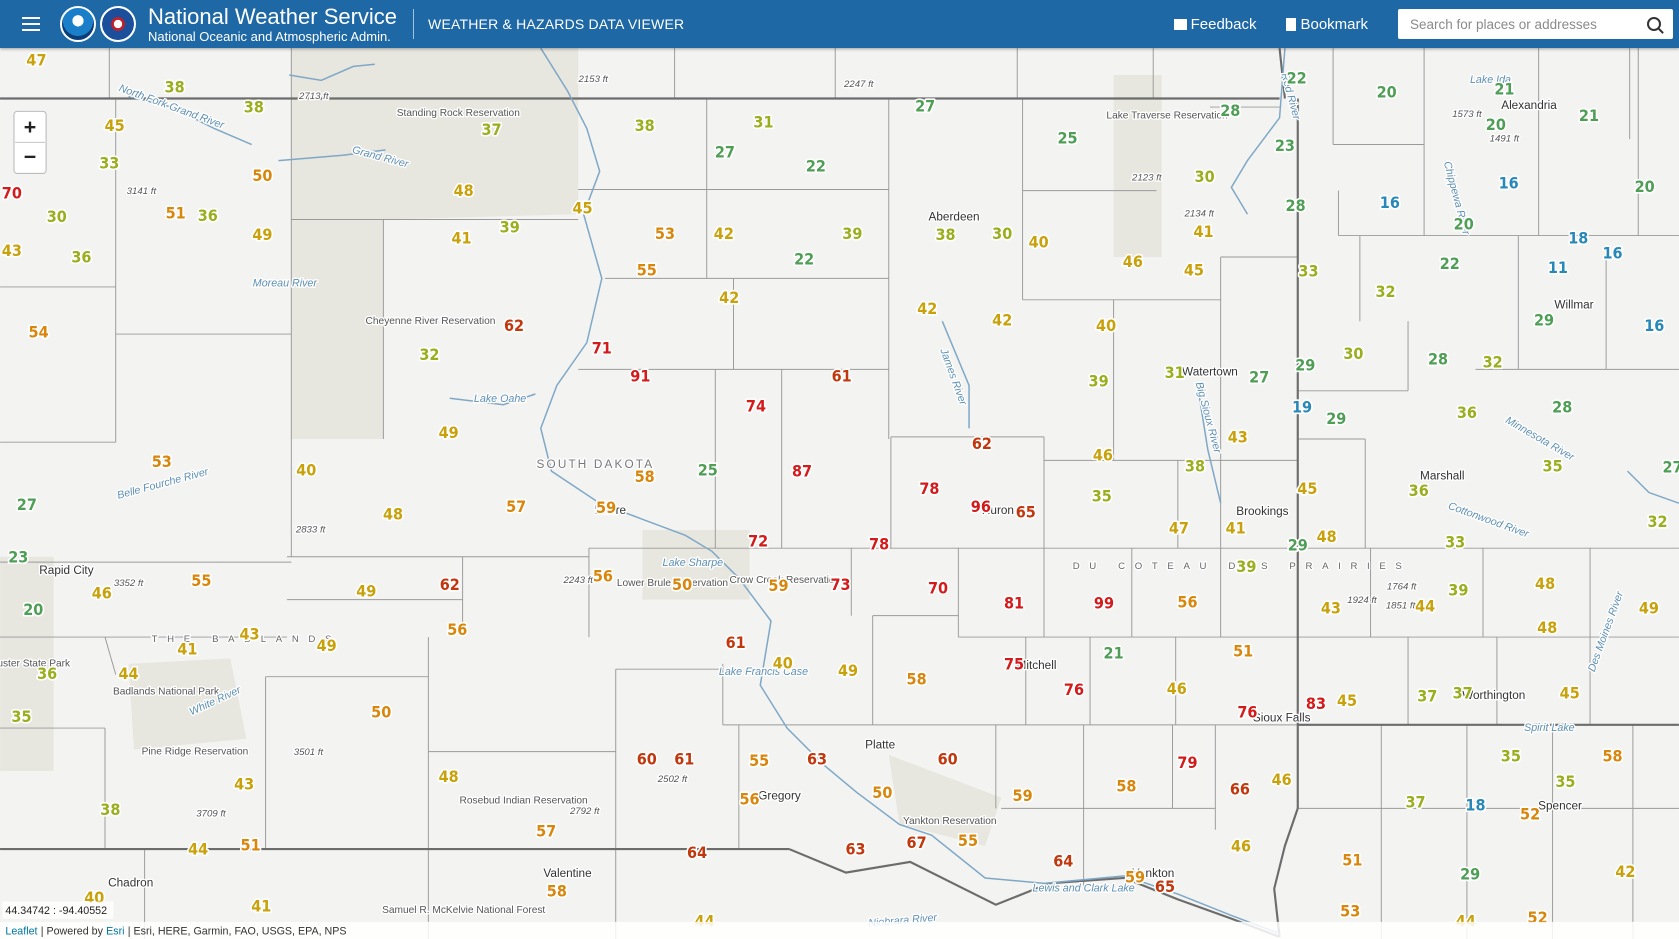 This screenshot has width=1679, height=939. Describe the element at coordinates (1562, 406) in the screenshot. I see `temperature: 28` at that location.